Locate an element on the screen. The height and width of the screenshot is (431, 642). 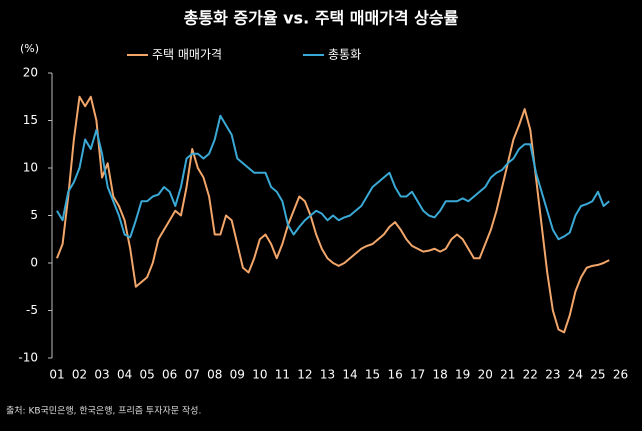
y-tick-label: 5 is located at coordinates (34, 215).